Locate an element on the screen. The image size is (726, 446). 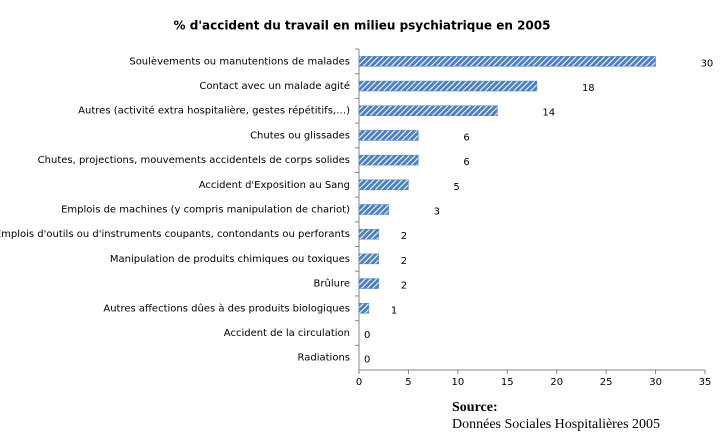
x-tick-label: 5 is located at coordinates (408, 382).